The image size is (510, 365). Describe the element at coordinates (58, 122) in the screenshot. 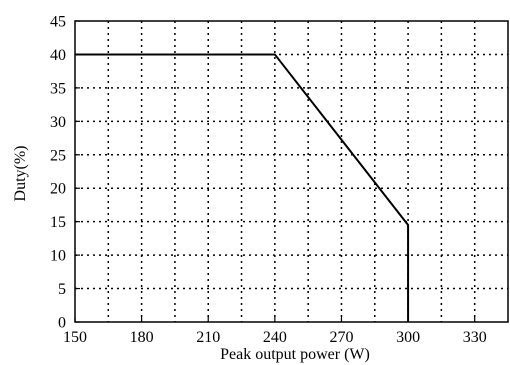

I see `y-tick-label-30: 30` at that location.